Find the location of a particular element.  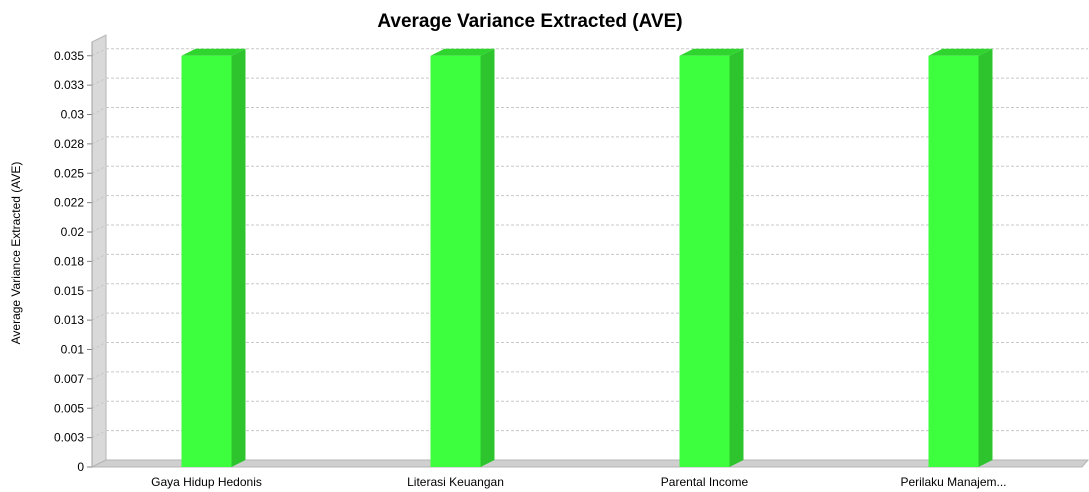

y-tick-label: 0.022 is located at coordinates (69, 203).